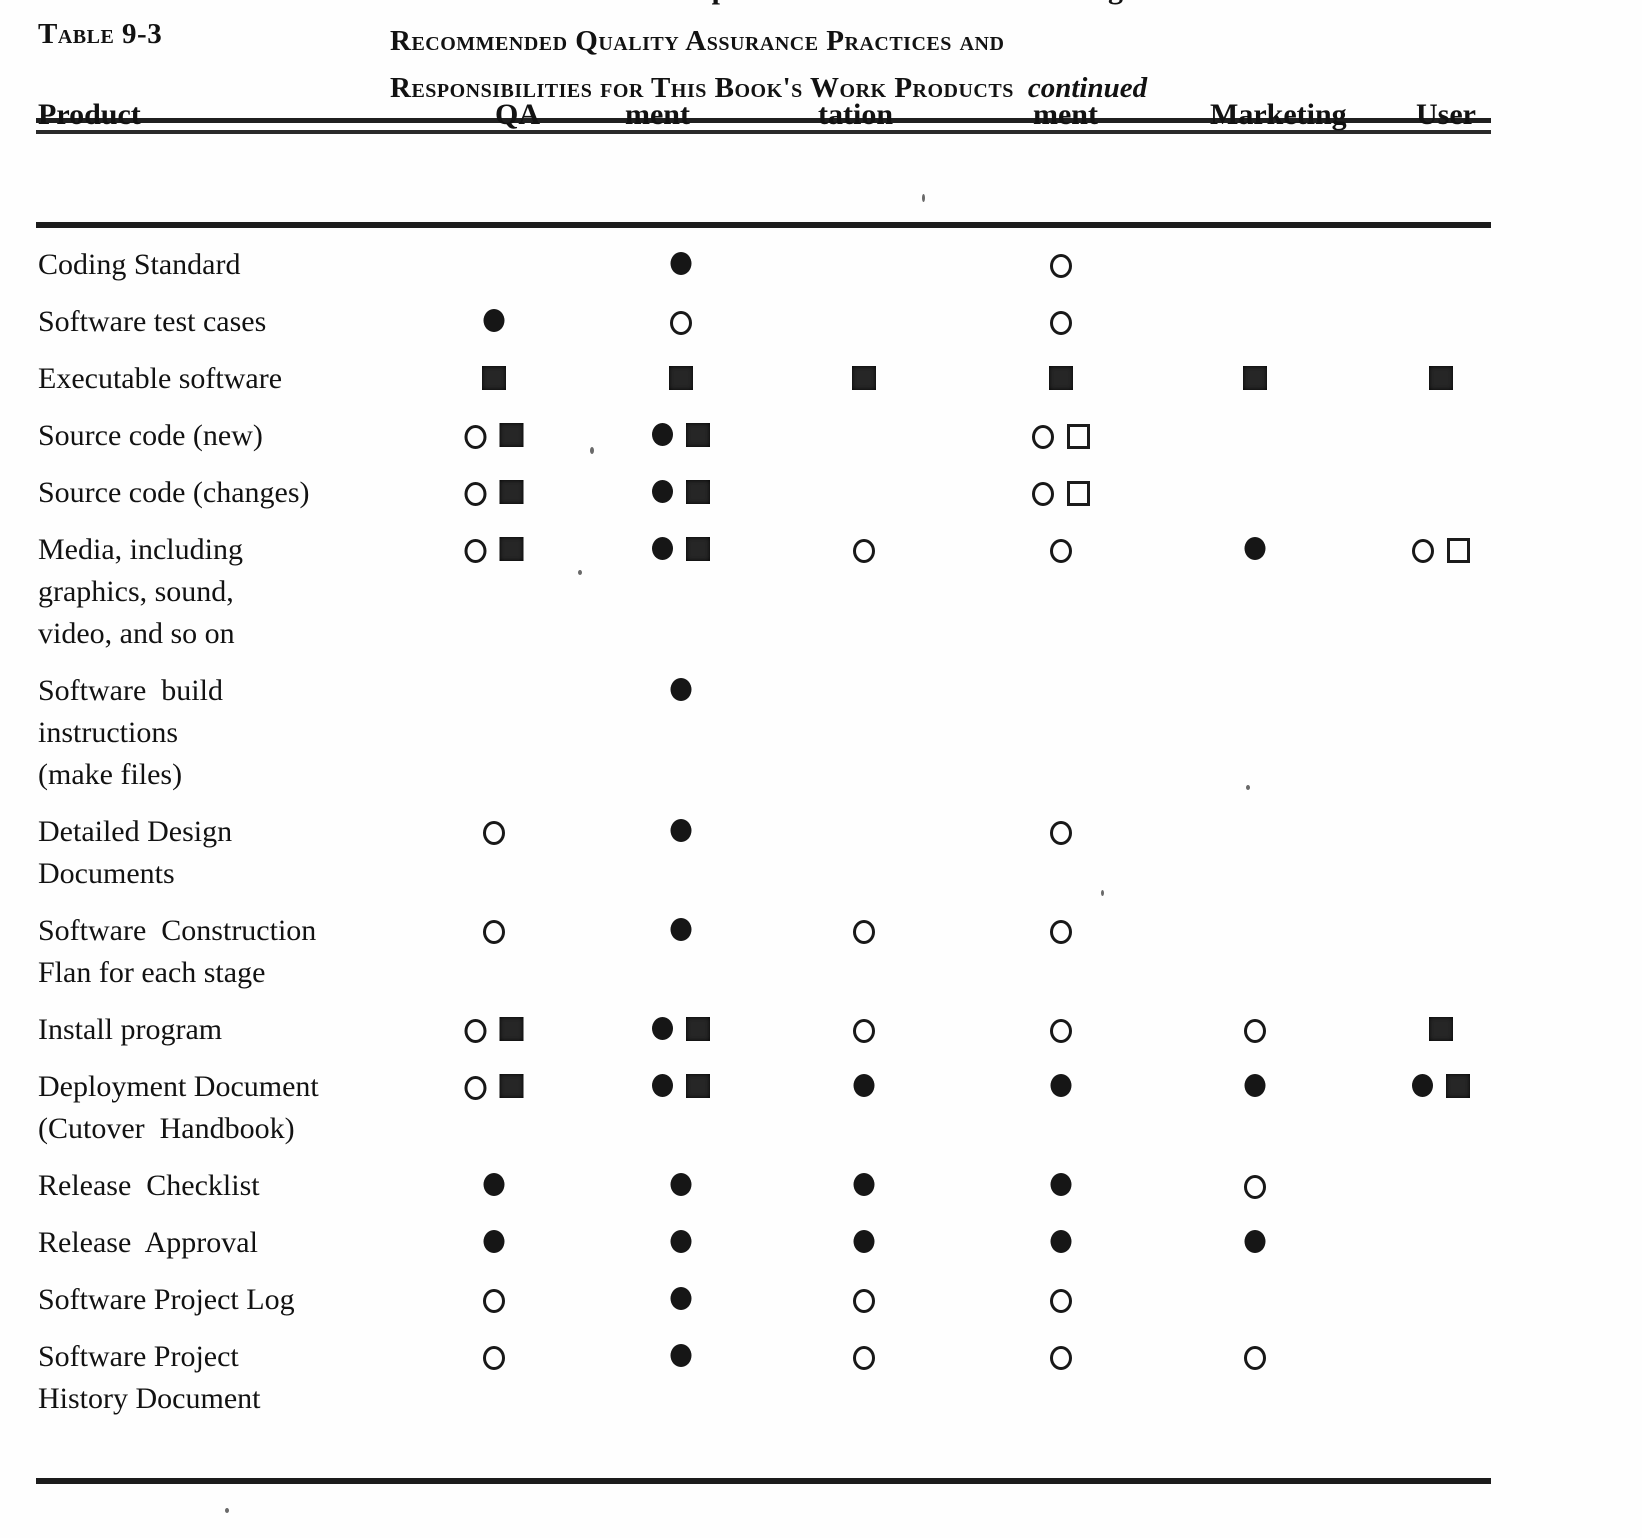  What do you see at coordinates (763, 126) in the screenshot?
I see `table-top-rule` at bounding box center [763, 126].